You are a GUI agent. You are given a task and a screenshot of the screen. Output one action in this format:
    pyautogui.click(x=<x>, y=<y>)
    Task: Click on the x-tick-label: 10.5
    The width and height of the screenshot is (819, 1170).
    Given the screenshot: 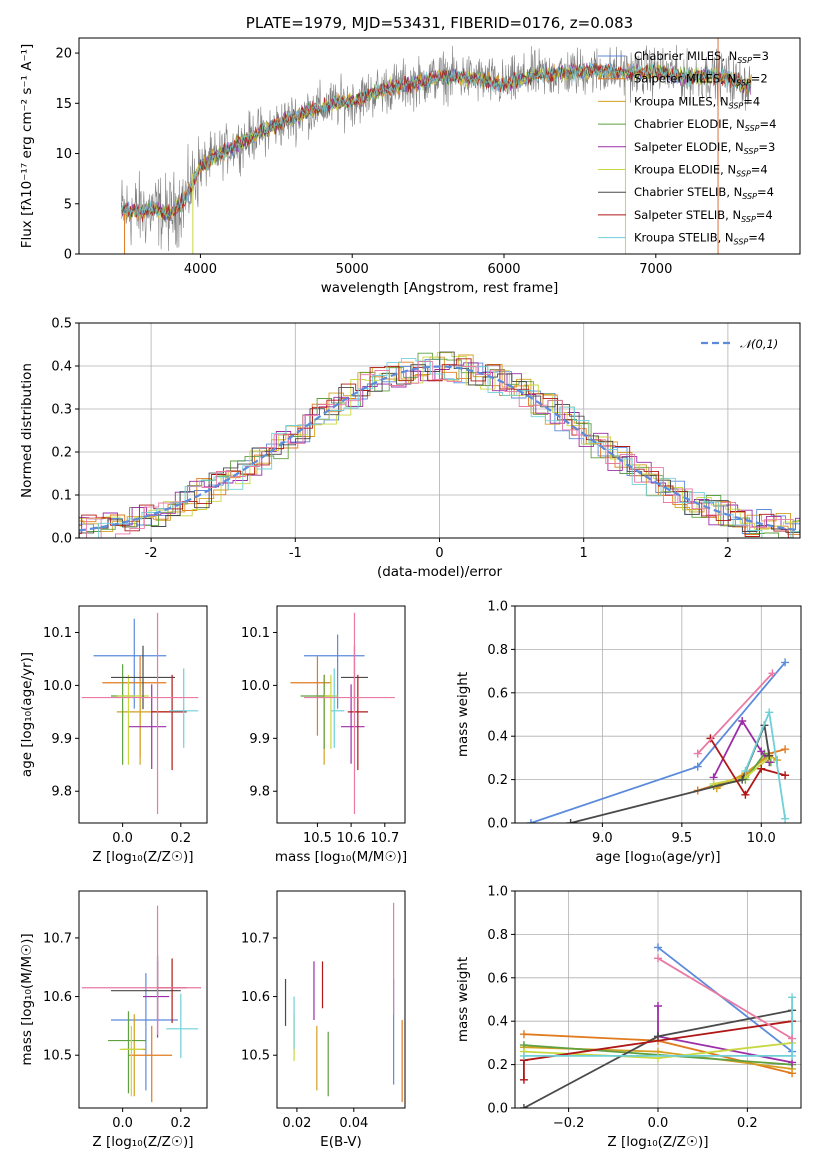 What is the action you would take?
    pyautogui.click(x=317, y=838)
    